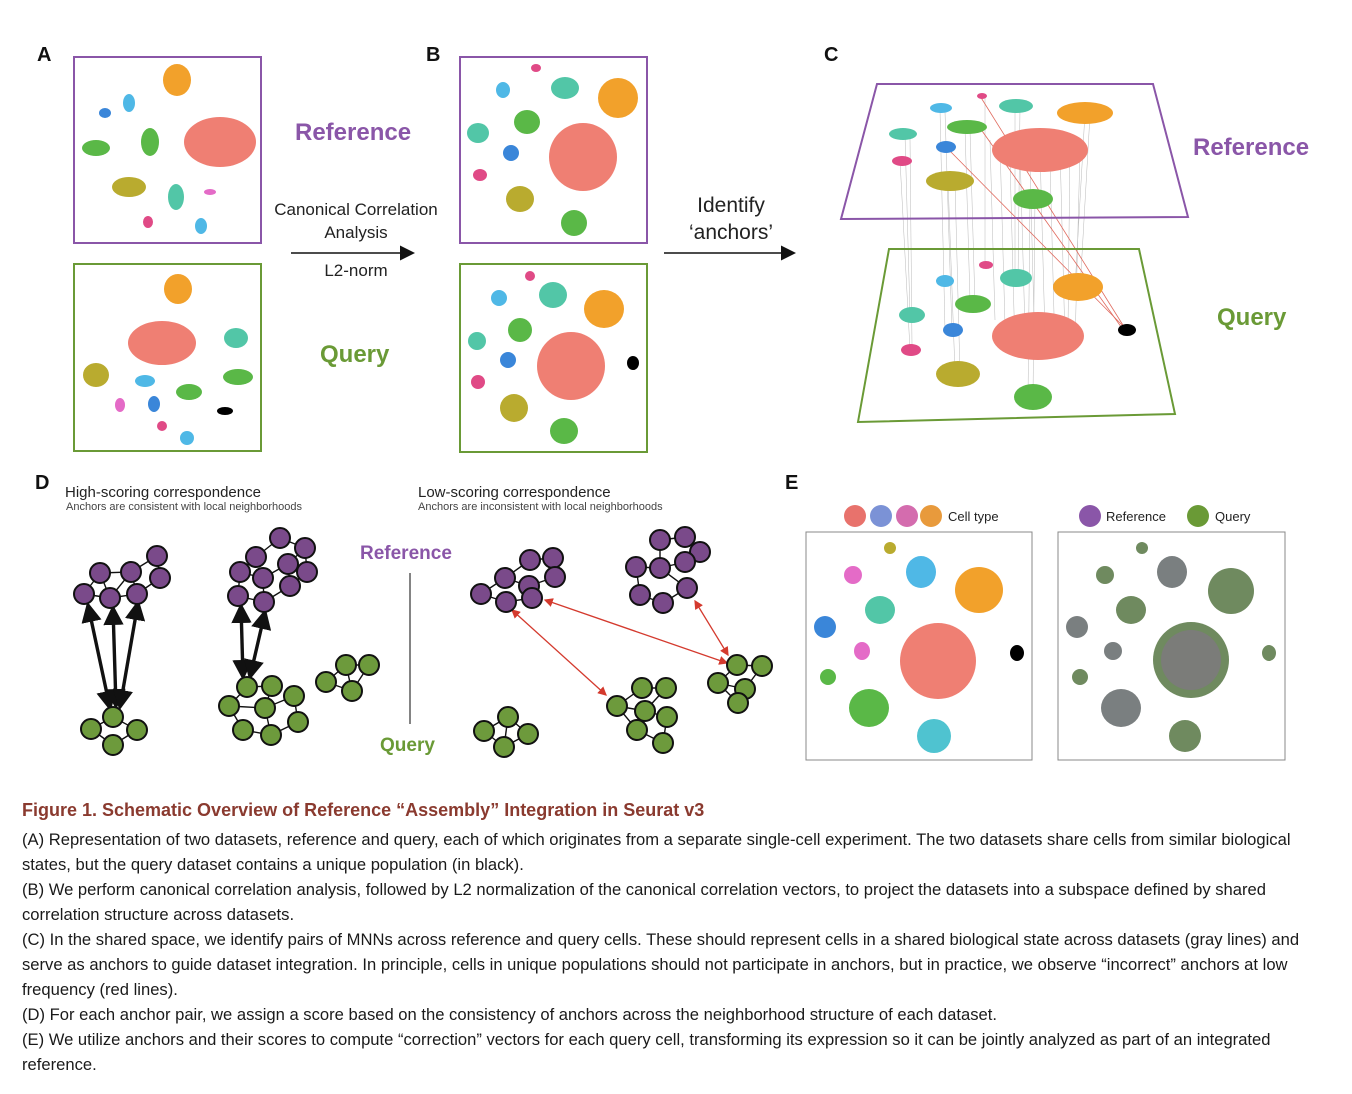 The image size is (1352, 1094). What do you see at coordinates (1251, 147) in the screenshot?
I see `panel-c-reference-label: Reference` at bounding box center [1251, 147].